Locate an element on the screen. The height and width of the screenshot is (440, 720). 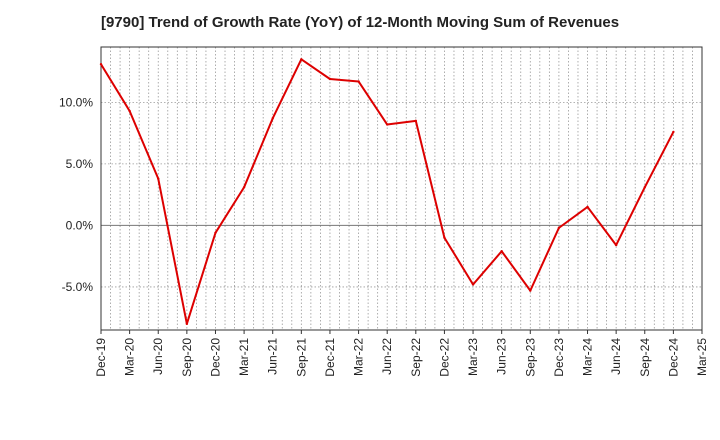
y-tick-label: 10.0% is located at coordinates (76, 102).